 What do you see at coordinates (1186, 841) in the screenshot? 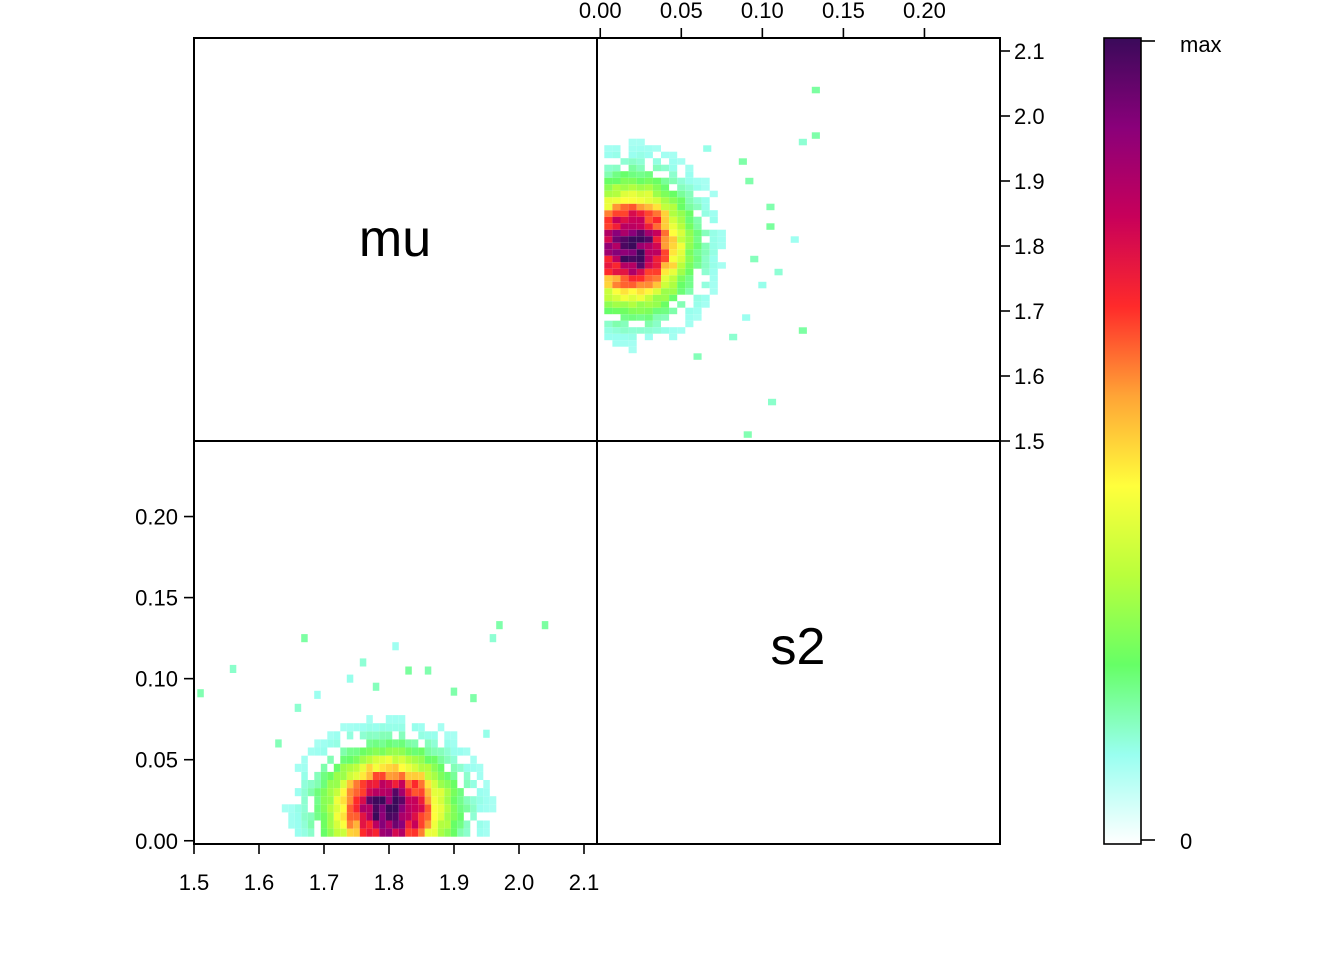
I see `colorbar-label-min: 0` at bounding box center [1186, 841].